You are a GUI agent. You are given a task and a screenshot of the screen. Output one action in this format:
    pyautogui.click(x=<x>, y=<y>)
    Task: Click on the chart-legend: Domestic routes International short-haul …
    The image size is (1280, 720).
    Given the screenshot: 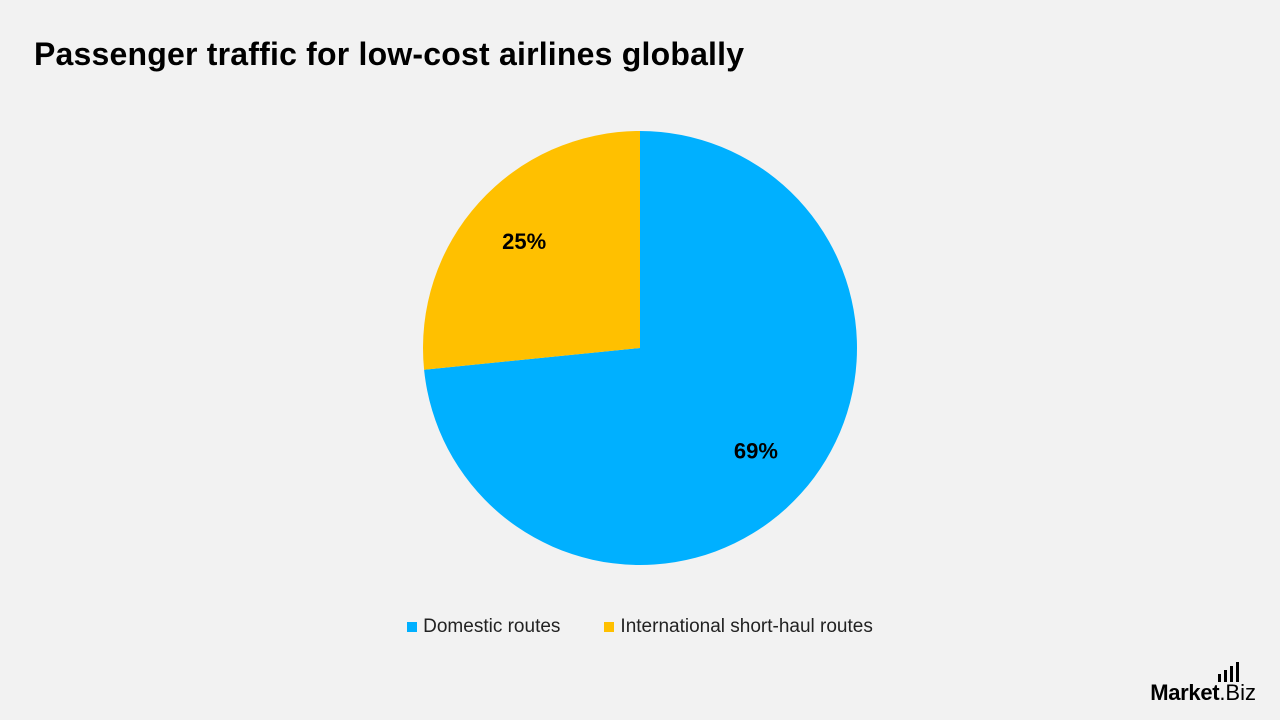 What is the action you would take?
    pyautogui.click(x=640, y=627)
    